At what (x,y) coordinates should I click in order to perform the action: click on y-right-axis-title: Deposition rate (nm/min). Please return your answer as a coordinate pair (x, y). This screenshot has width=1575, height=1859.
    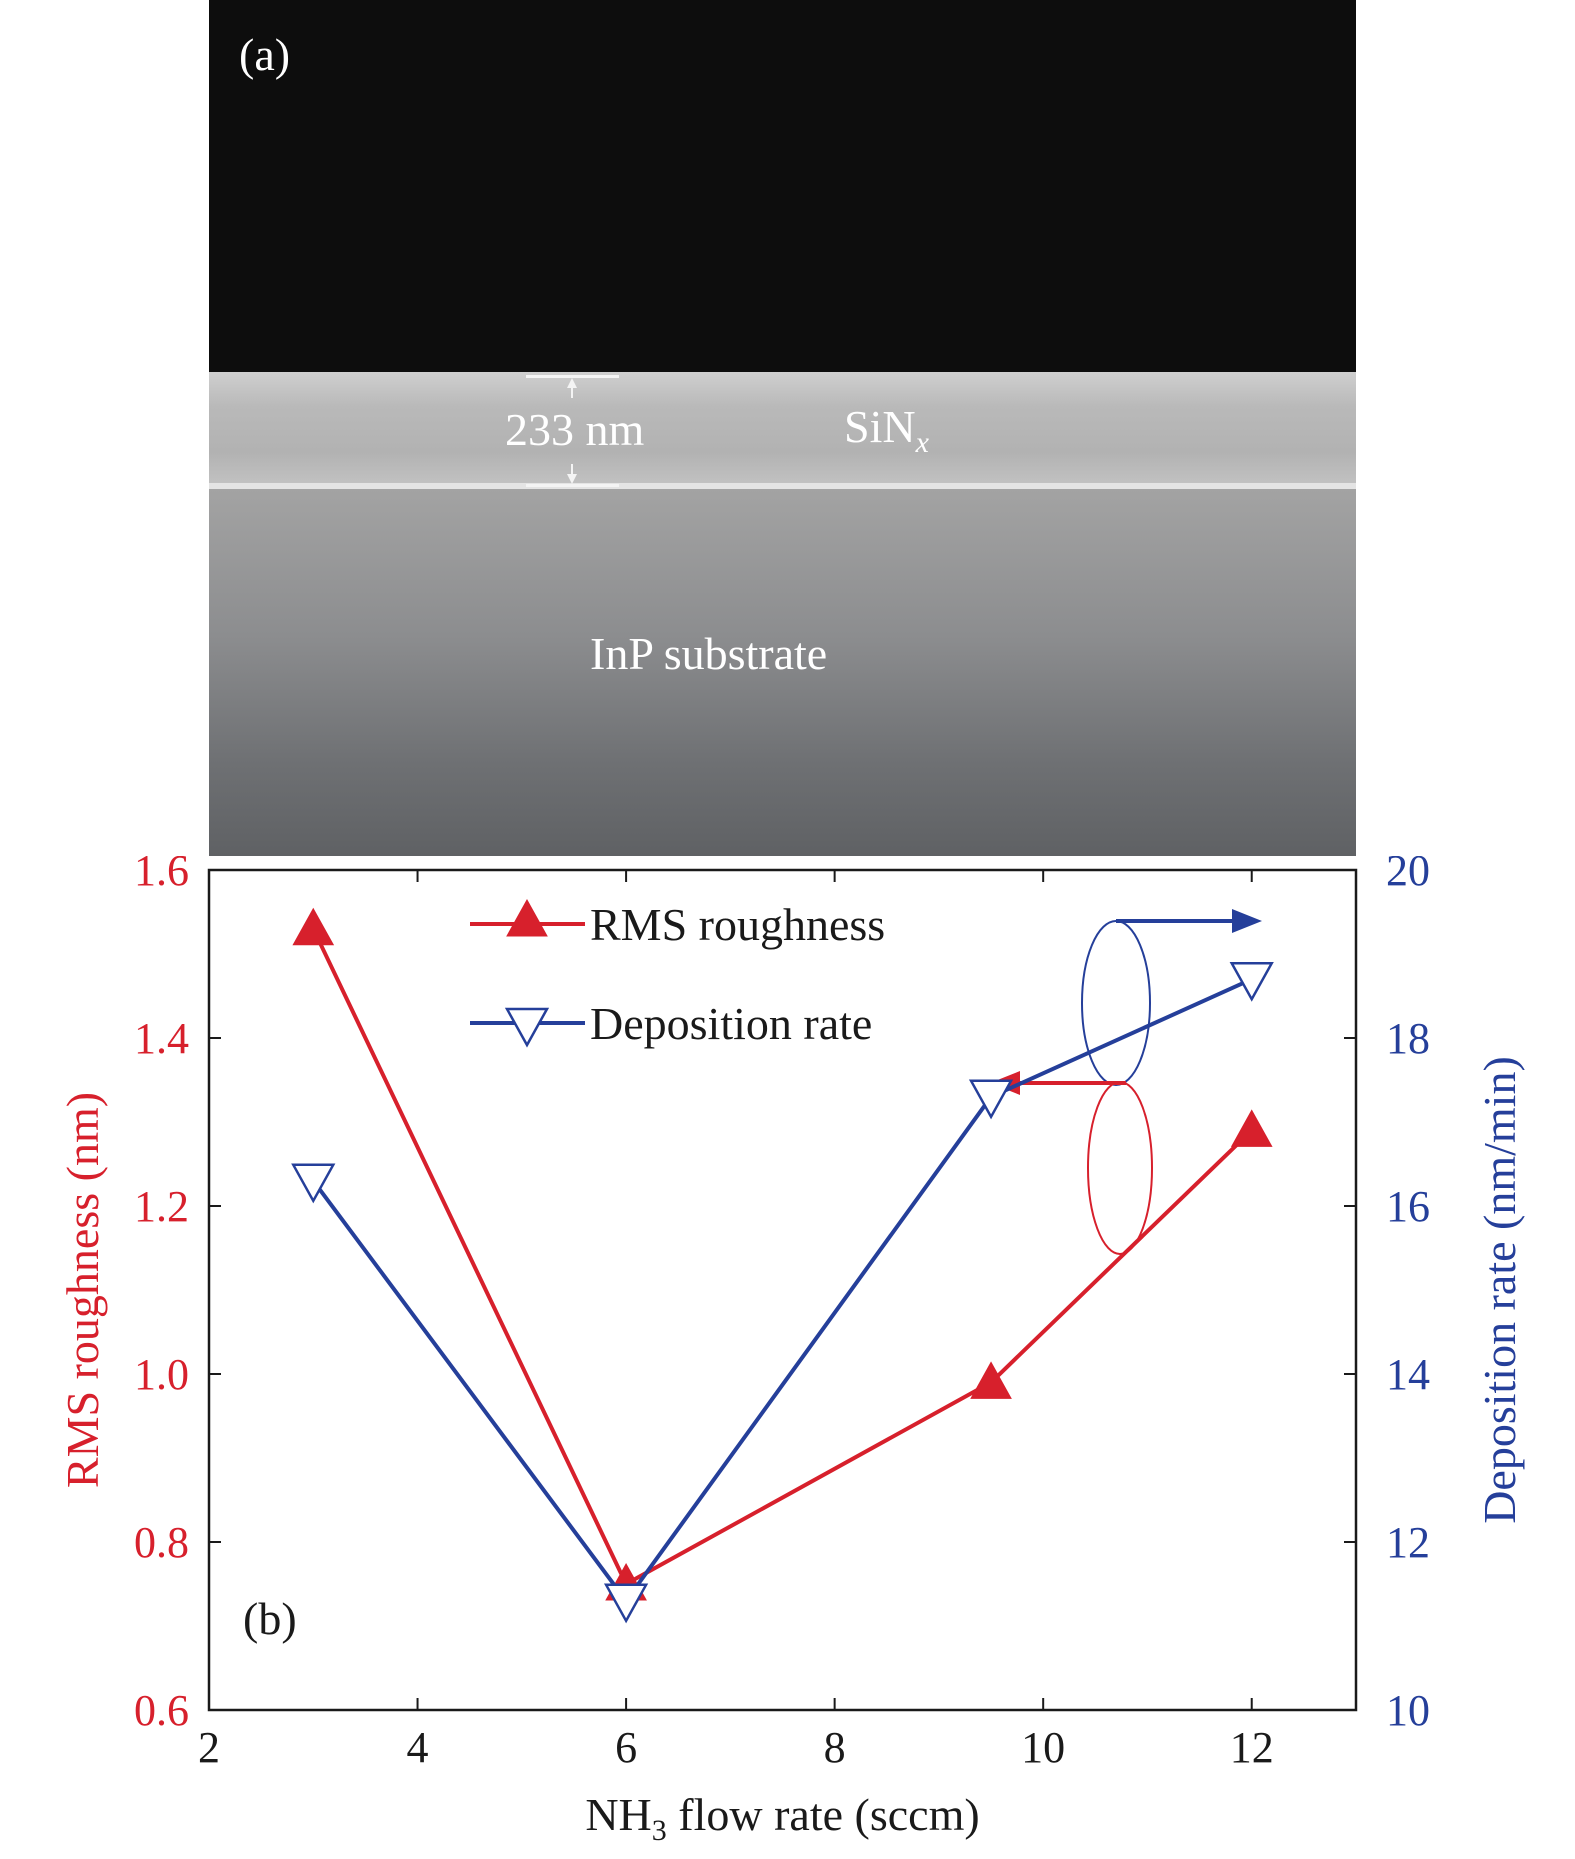
    Looking at the image, I should click on (1499, 1290).